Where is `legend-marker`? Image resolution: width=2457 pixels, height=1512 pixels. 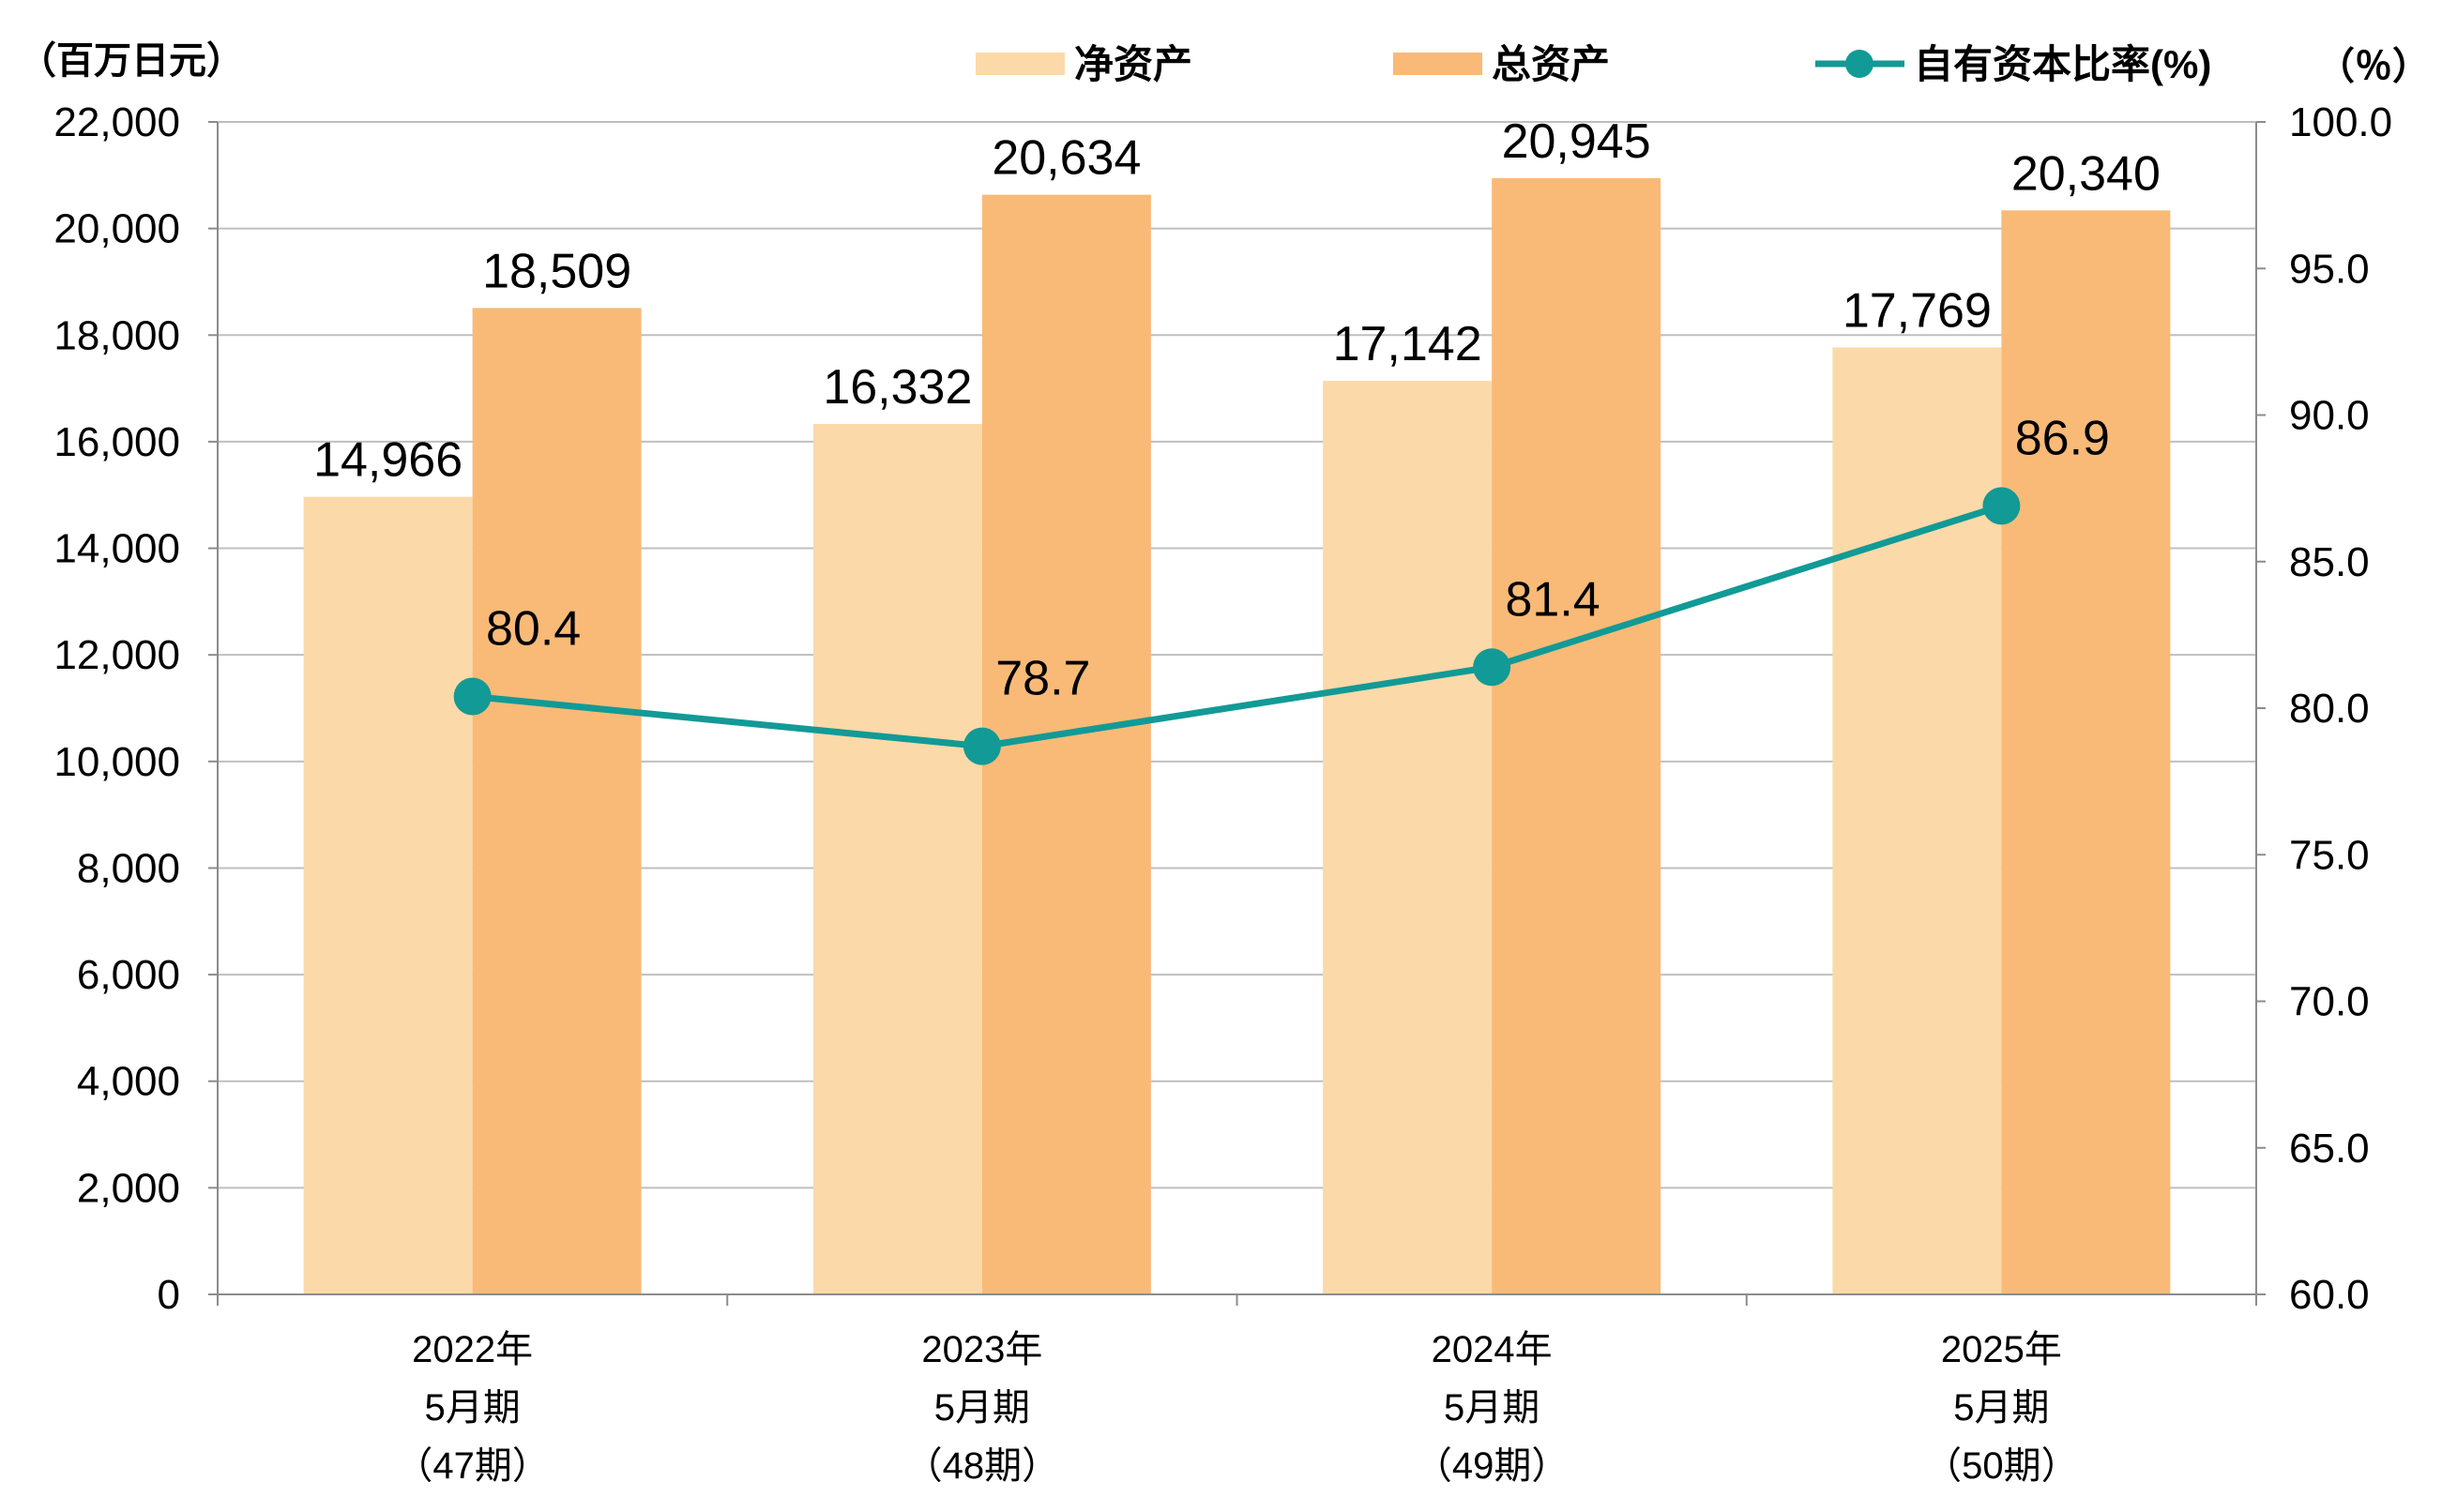
legend-marker is located at coordinates (1859, 64).